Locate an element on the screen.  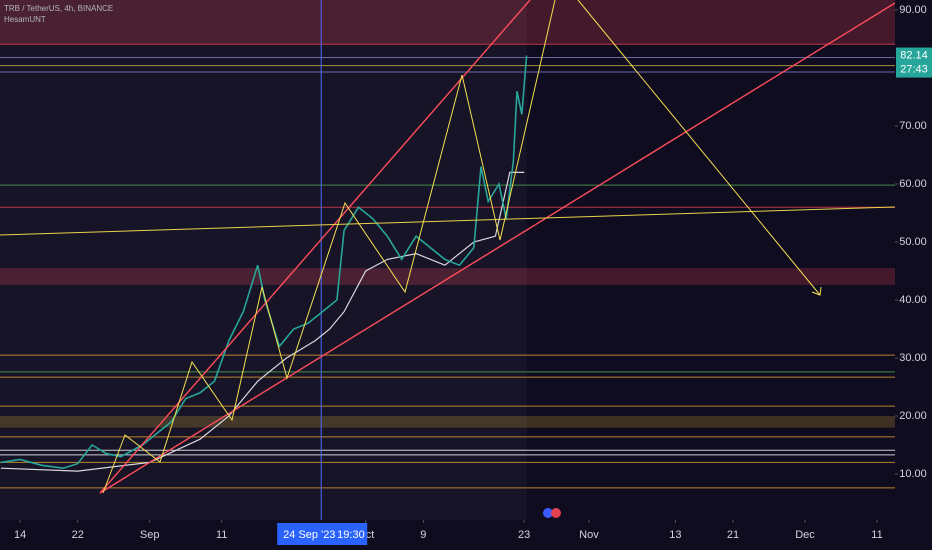
y-tick-label: 70.00 is located at coordinates (913, 126).